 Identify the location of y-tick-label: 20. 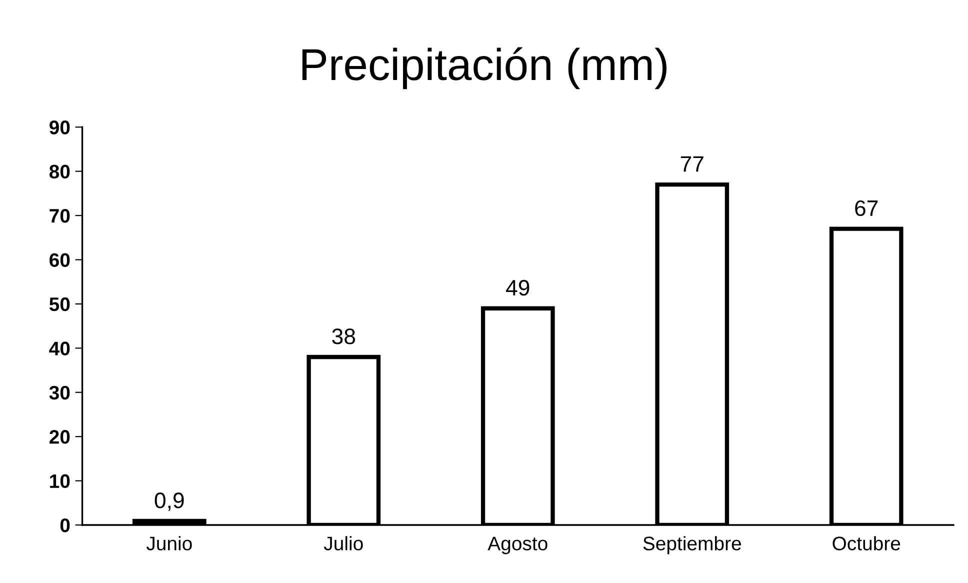
(60, 437).